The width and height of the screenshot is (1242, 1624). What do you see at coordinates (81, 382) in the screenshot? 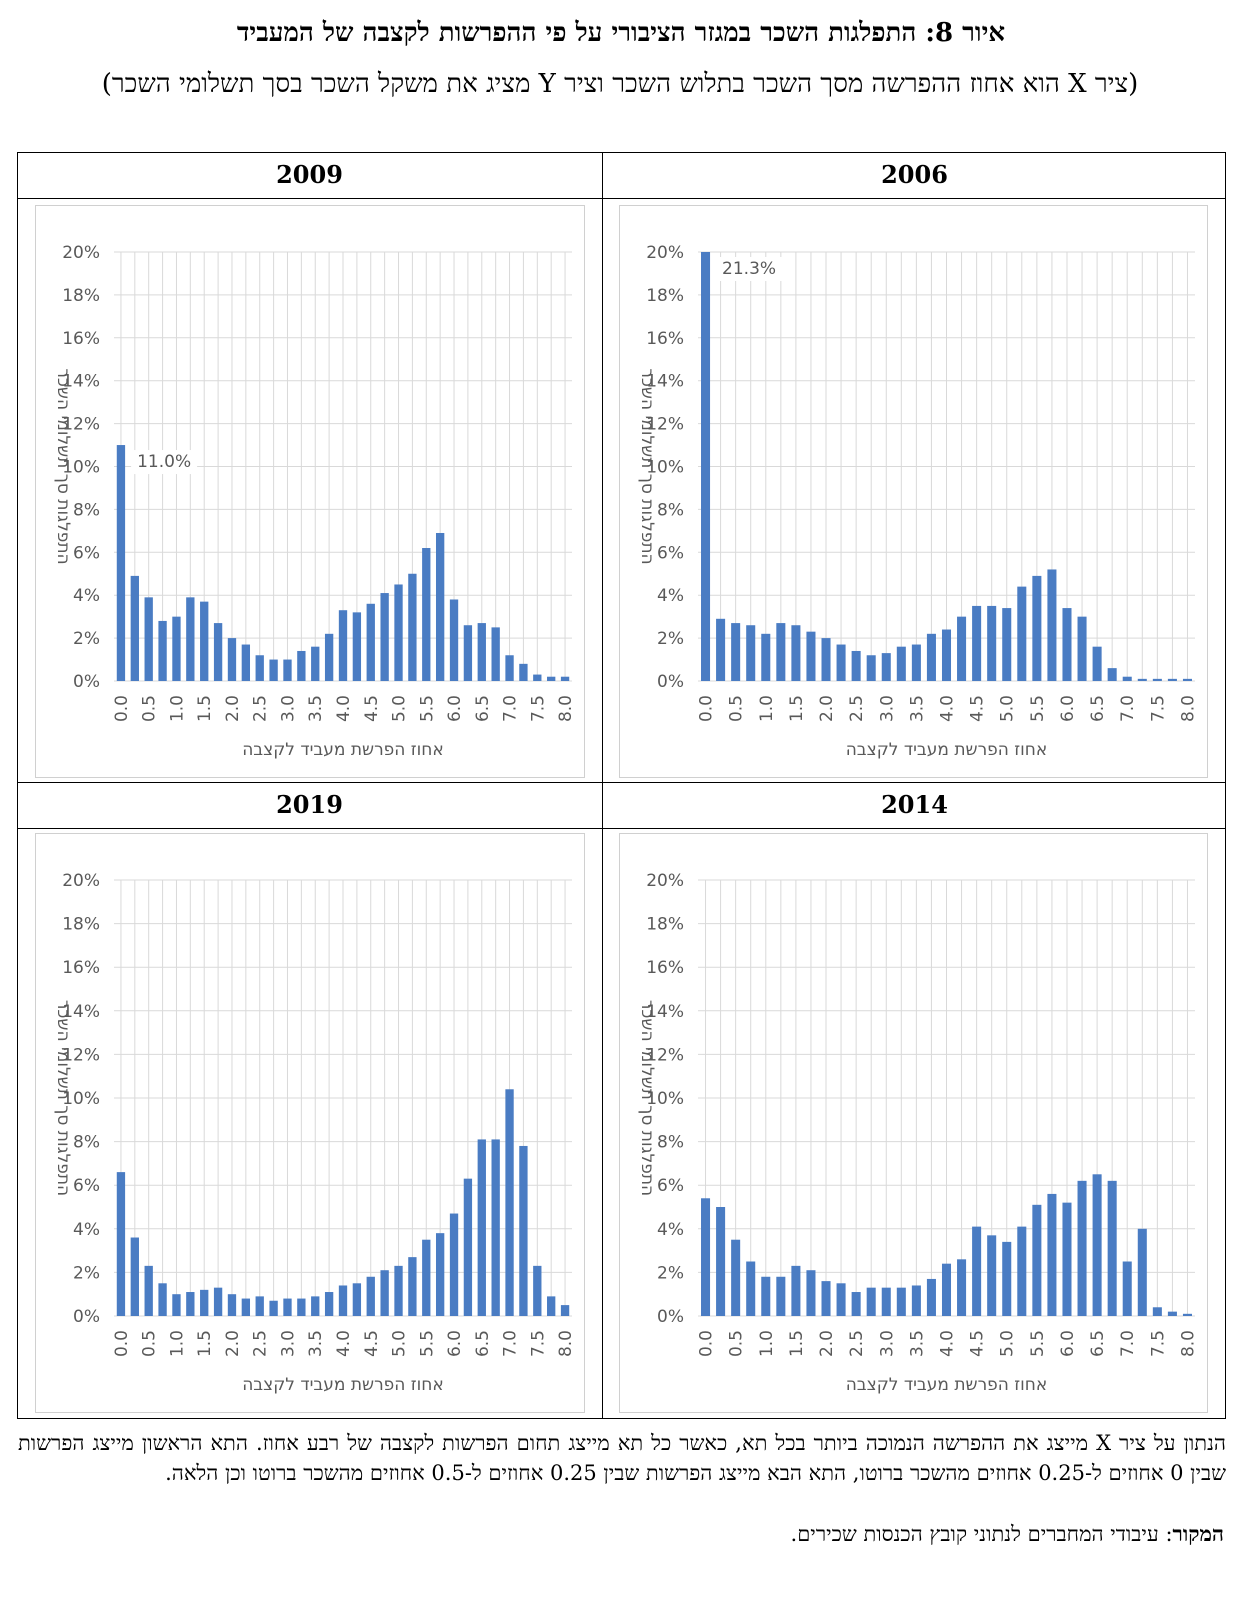
I see `y-tick-label: 14%` at bounding box center [81, 382].